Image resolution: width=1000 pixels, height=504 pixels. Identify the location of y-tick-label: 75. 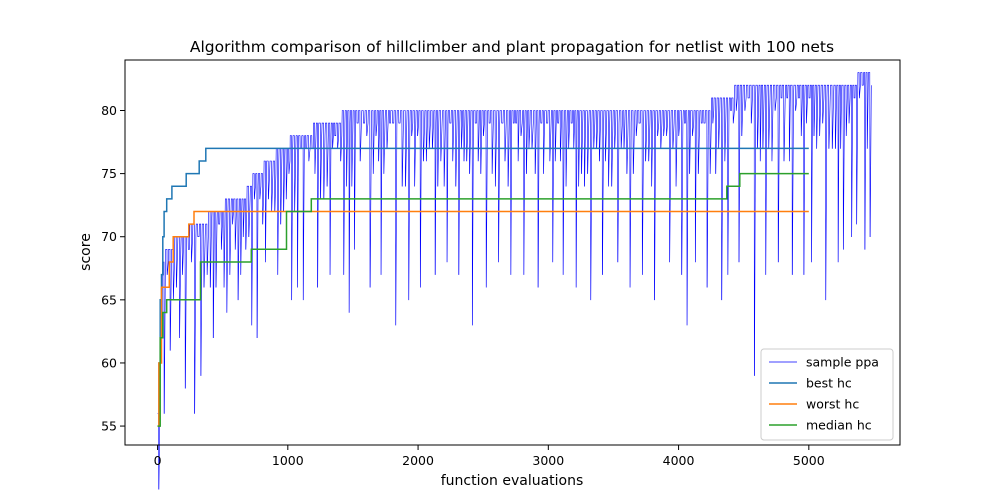
(109, 173).